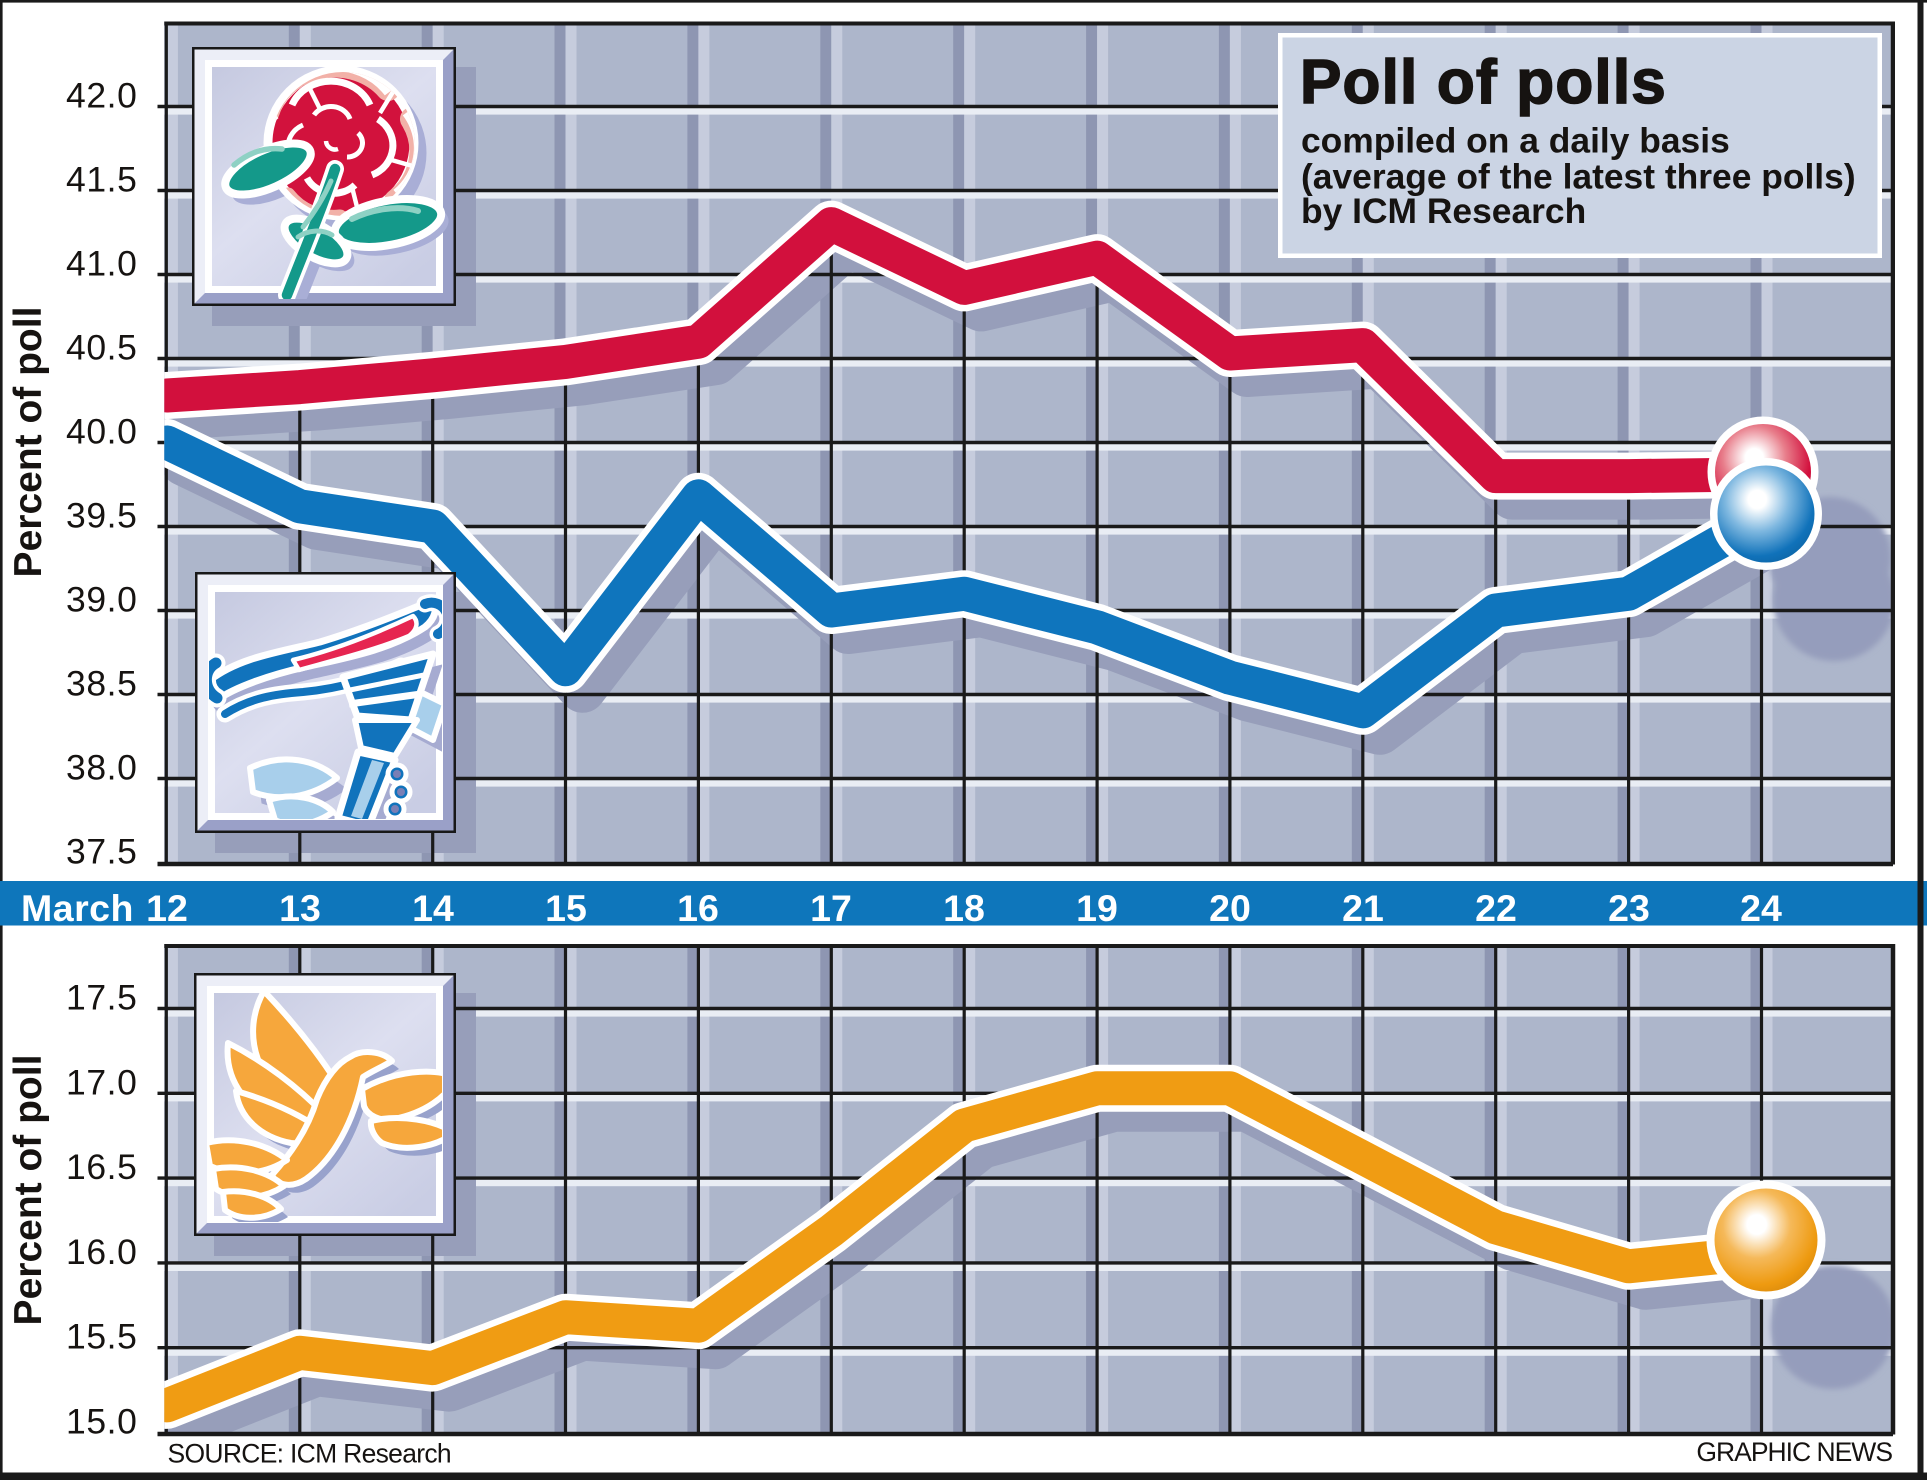 The image size is (1927, 1480). What do you see at coordinates (300, 908) in the screenshot?
I see `svg-text: 13` at bounding box center [300, 908].